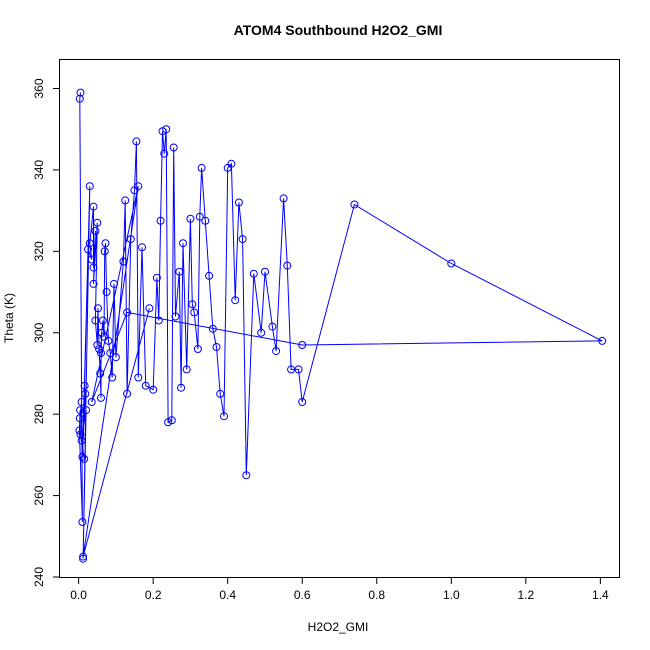  I want to click on x-tick-label: 1.4, so click(600, 595).